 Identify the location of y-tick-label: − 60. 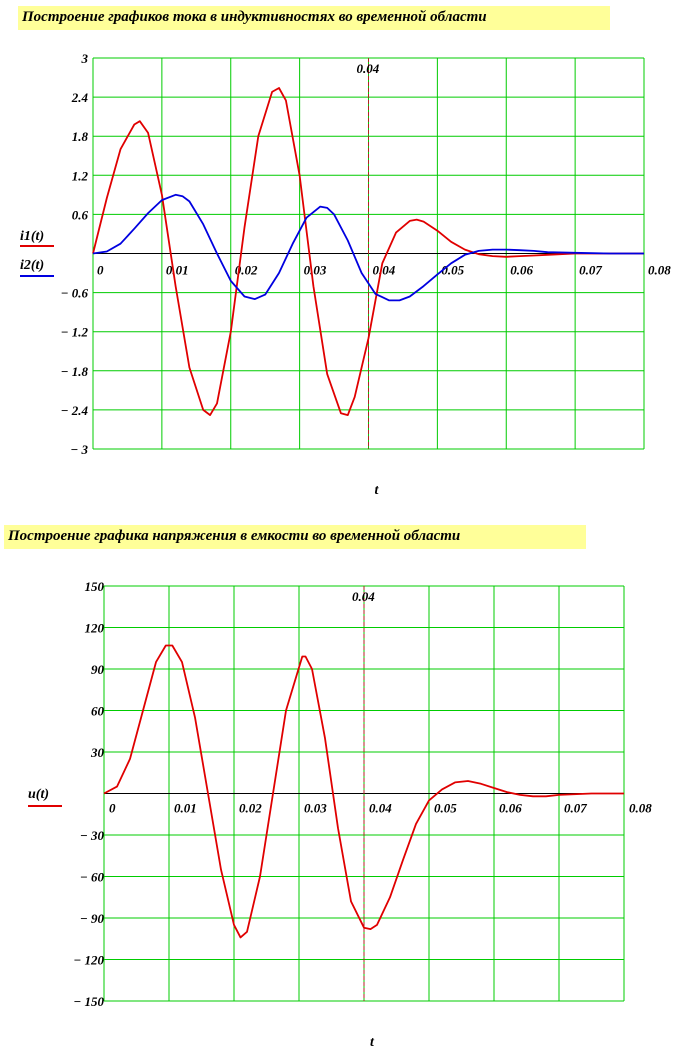
(92, 877).